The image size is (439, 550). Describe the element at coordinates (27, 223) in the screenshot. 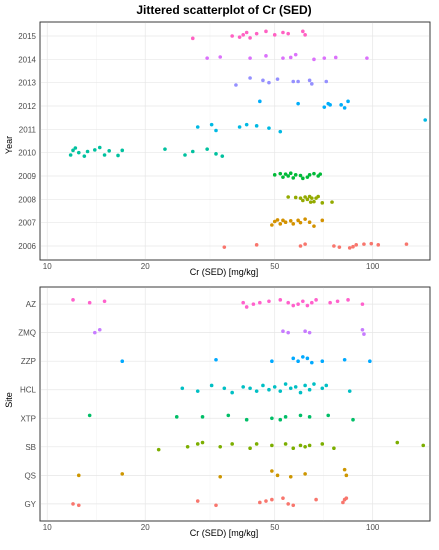

I see `year-y-tick-label: 2007` at that location.